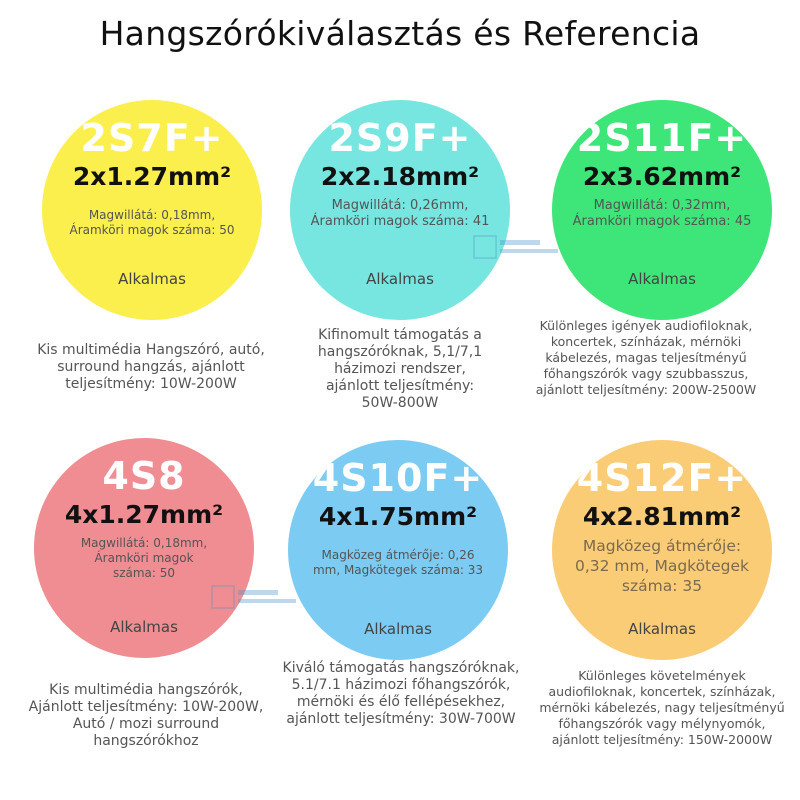  What do you see at coordinates (398, 516) in the screenshot?
I see `cross-section: 4x1.75mm²` at bounding box center [398, 516].